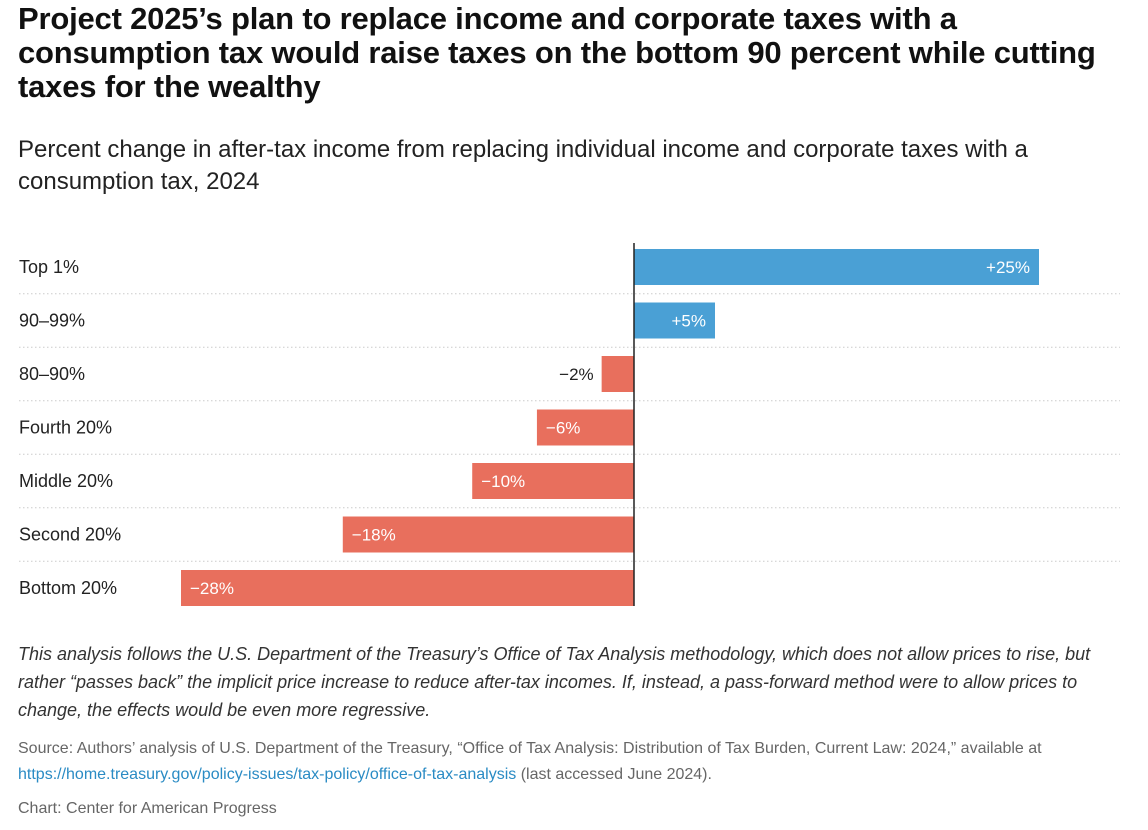 The image size is (1148, 830). I want to click on chart-credit: Chart: Center for American Progress, so click(147, 808).